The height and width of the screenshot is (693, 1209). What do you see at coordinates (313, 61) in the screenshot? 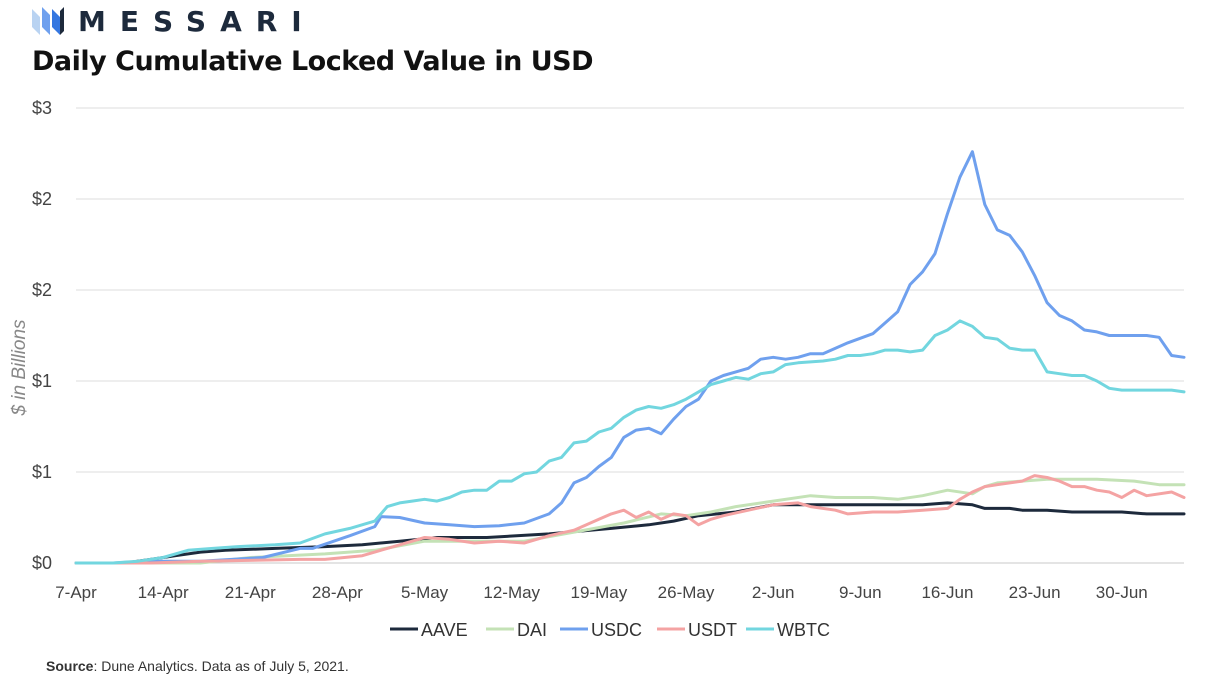
I see `chart-title: Daily Cumulative Locked Value in USD` at bounding box center [313, 61].